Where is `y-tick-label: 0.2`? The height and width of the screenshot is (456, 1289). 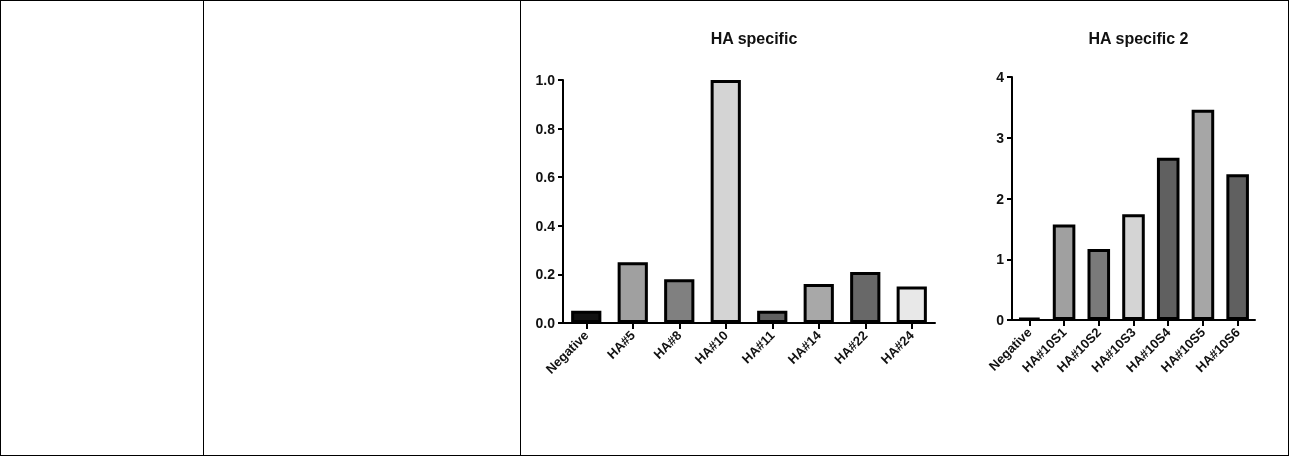
y-tick-label: 0.2 is located at coordinates (545, 274).